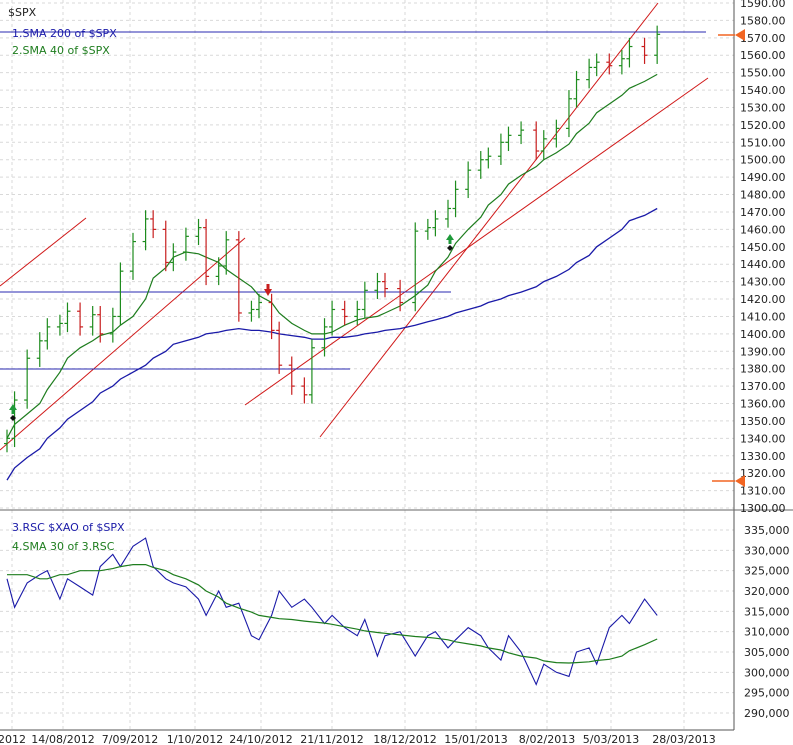 The width and height of the screenshot is (793, 745). I want to click on price-tick-label: 1390.00, so click(763, 351).